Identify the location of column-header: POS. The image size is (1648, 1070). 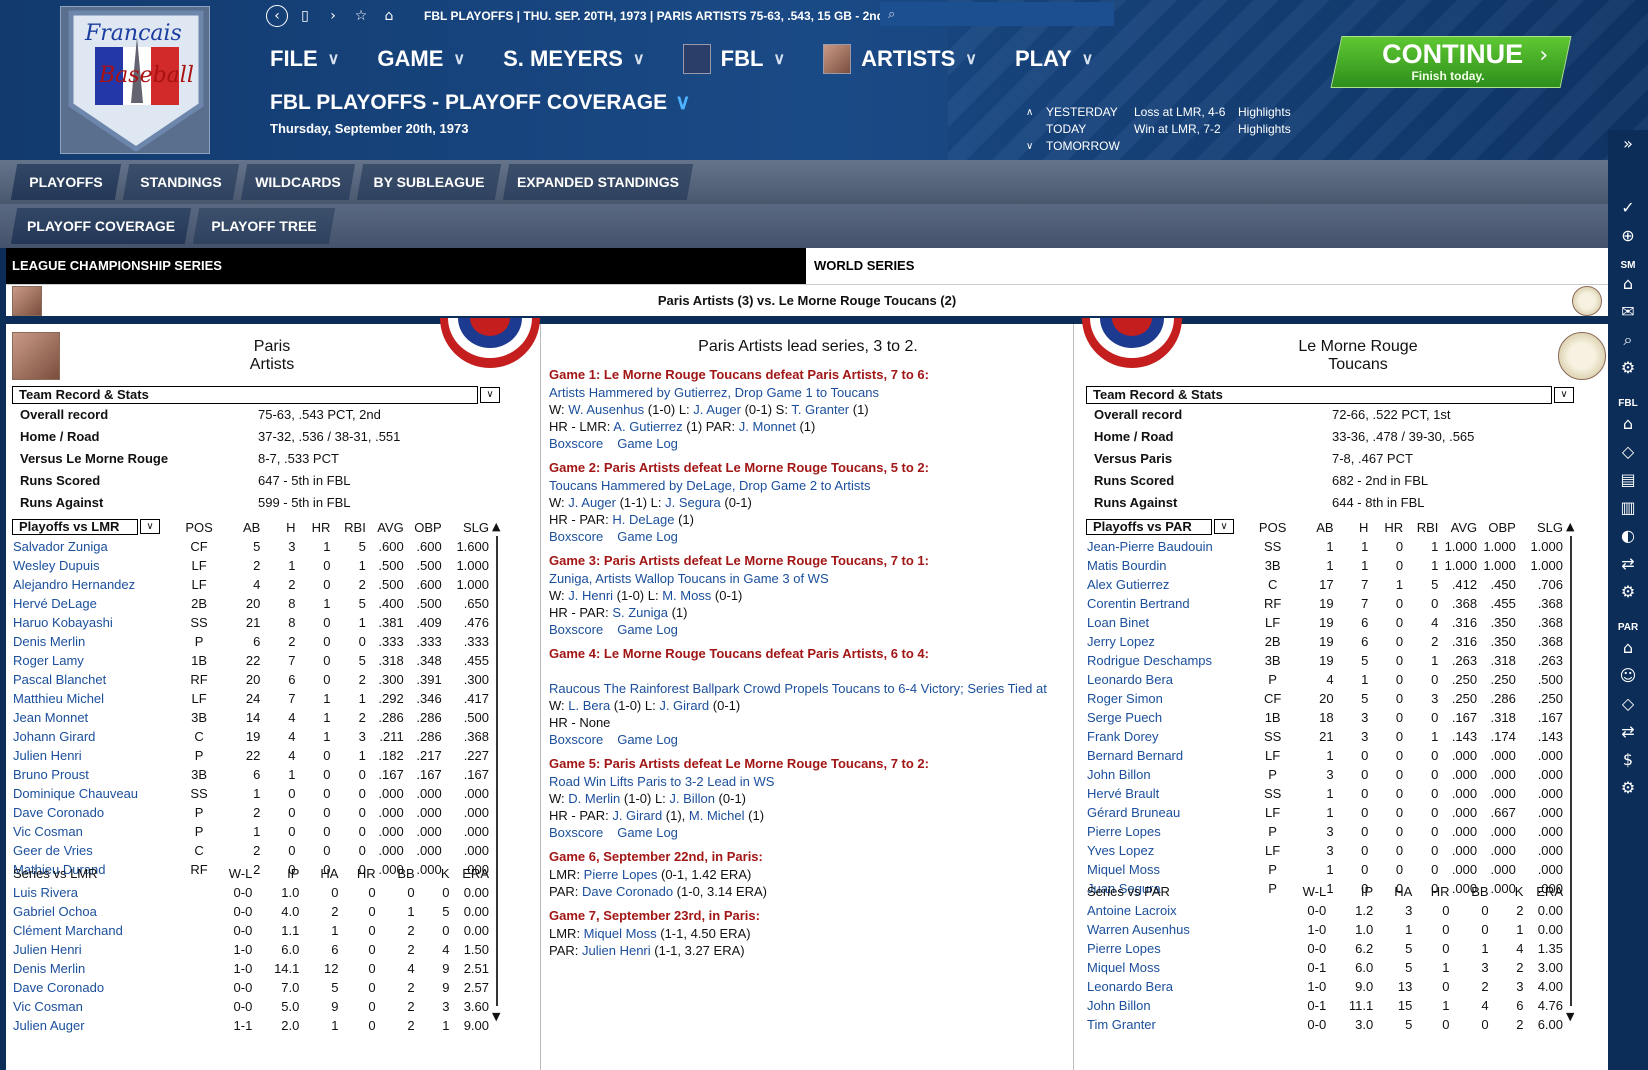
(1272, 527).